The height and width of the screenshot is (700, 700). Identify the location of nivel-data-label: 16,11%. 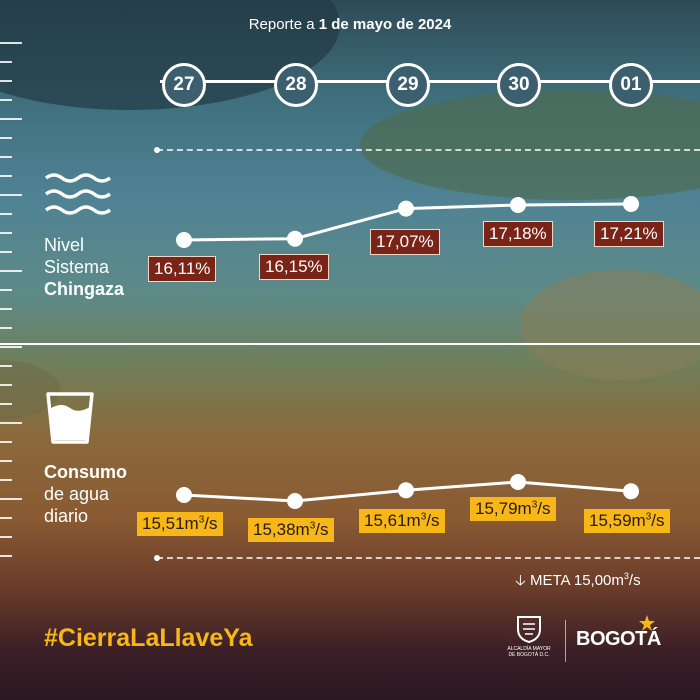
(182, 269).